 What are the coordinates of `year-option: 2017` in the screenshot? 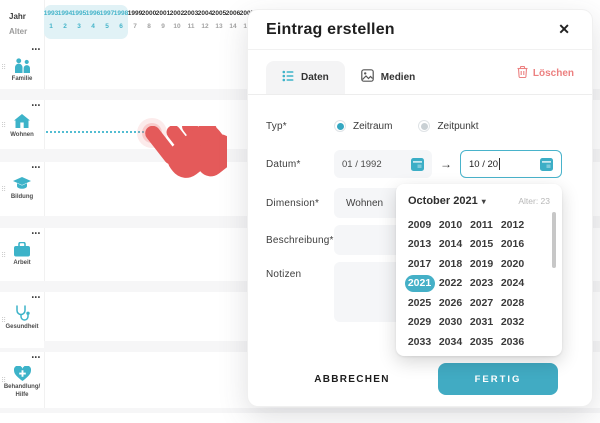 It's located at (419, 263).